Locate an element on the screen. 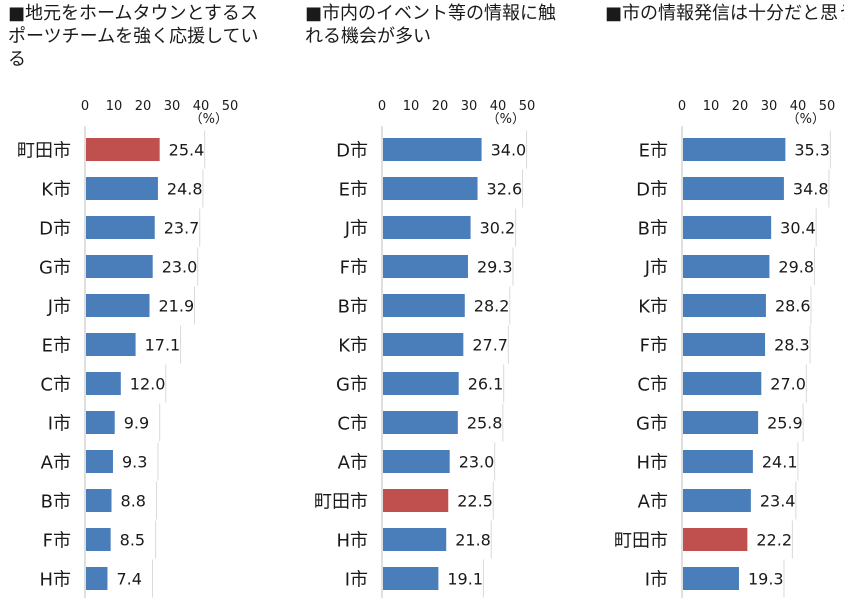 The image size is (844, 604). data-label: 25.9 is located at coordinates (785, 423).